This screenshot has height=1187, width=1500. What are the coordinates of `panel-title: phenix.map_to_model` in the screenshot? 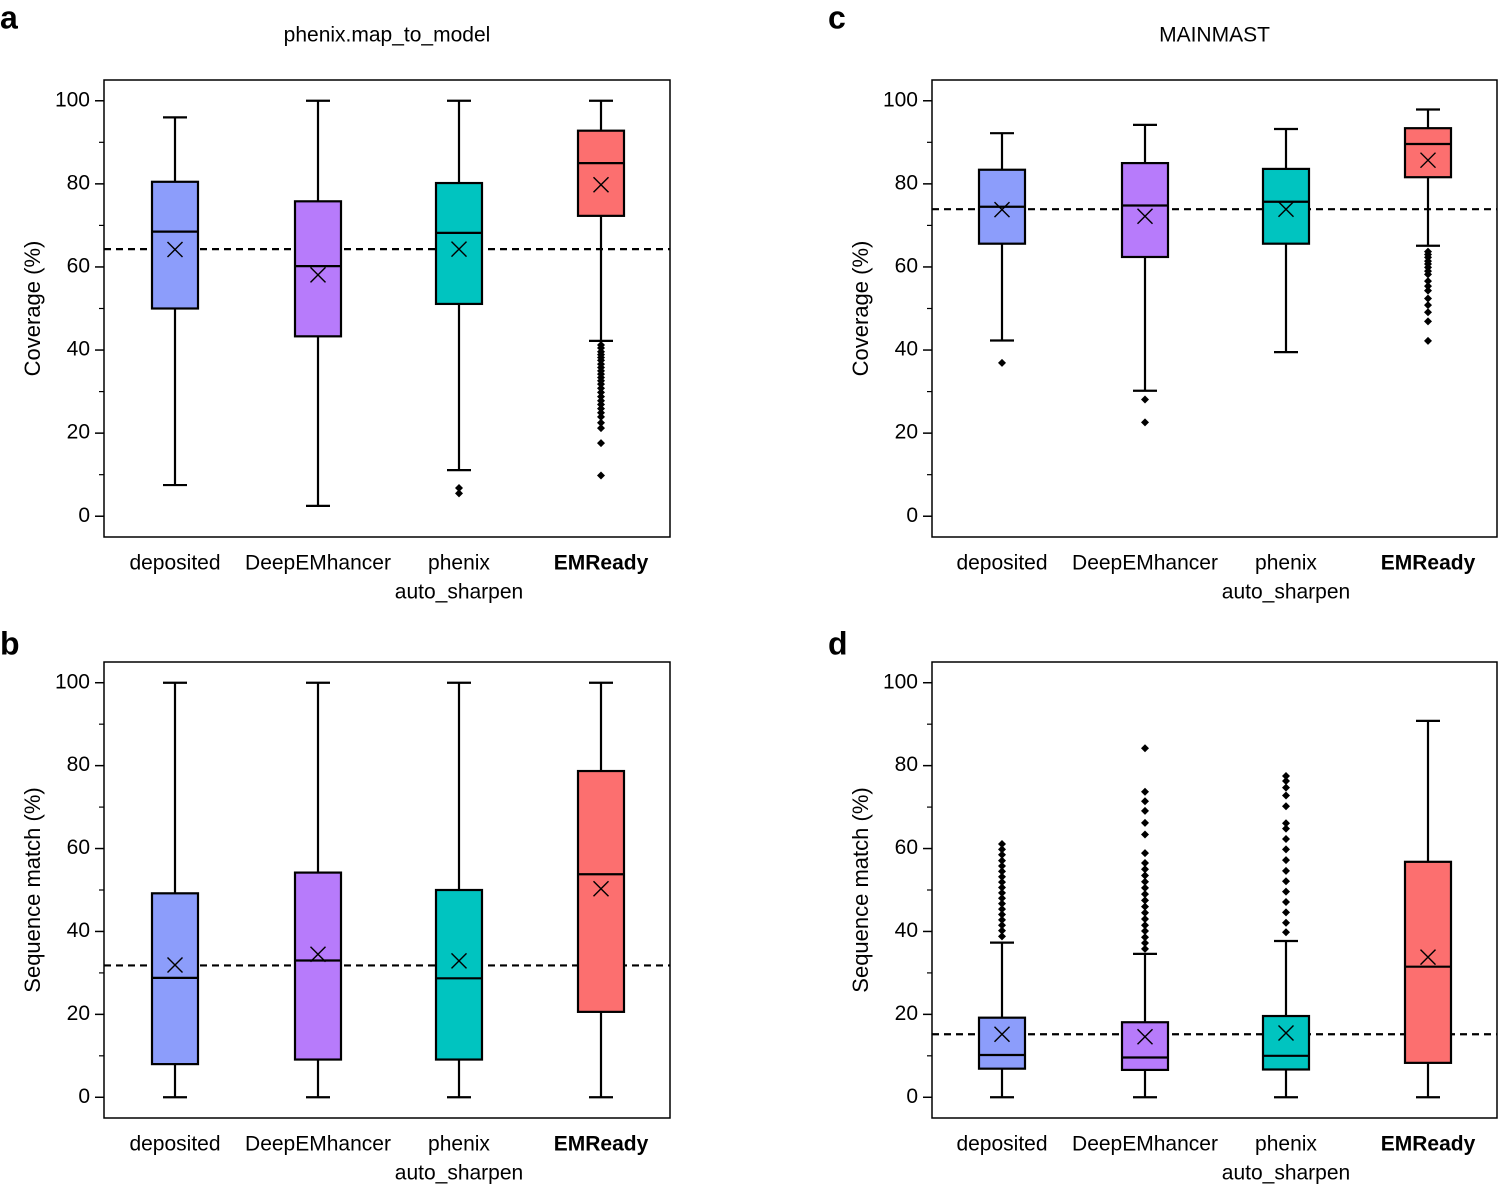 It's located at (387, 35).